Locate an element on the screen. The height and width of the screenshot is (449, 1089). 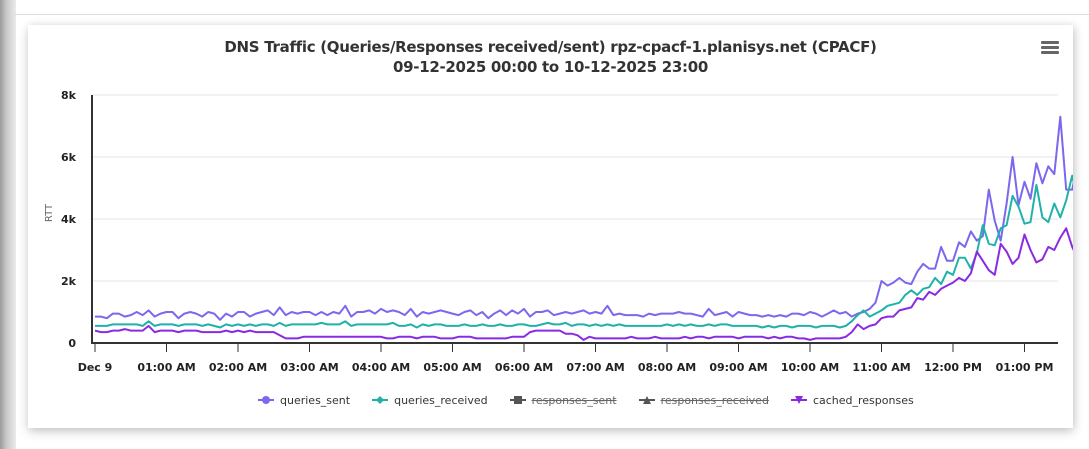
x-tick-label: 08:00 AM is located at coordinates (667, 367).